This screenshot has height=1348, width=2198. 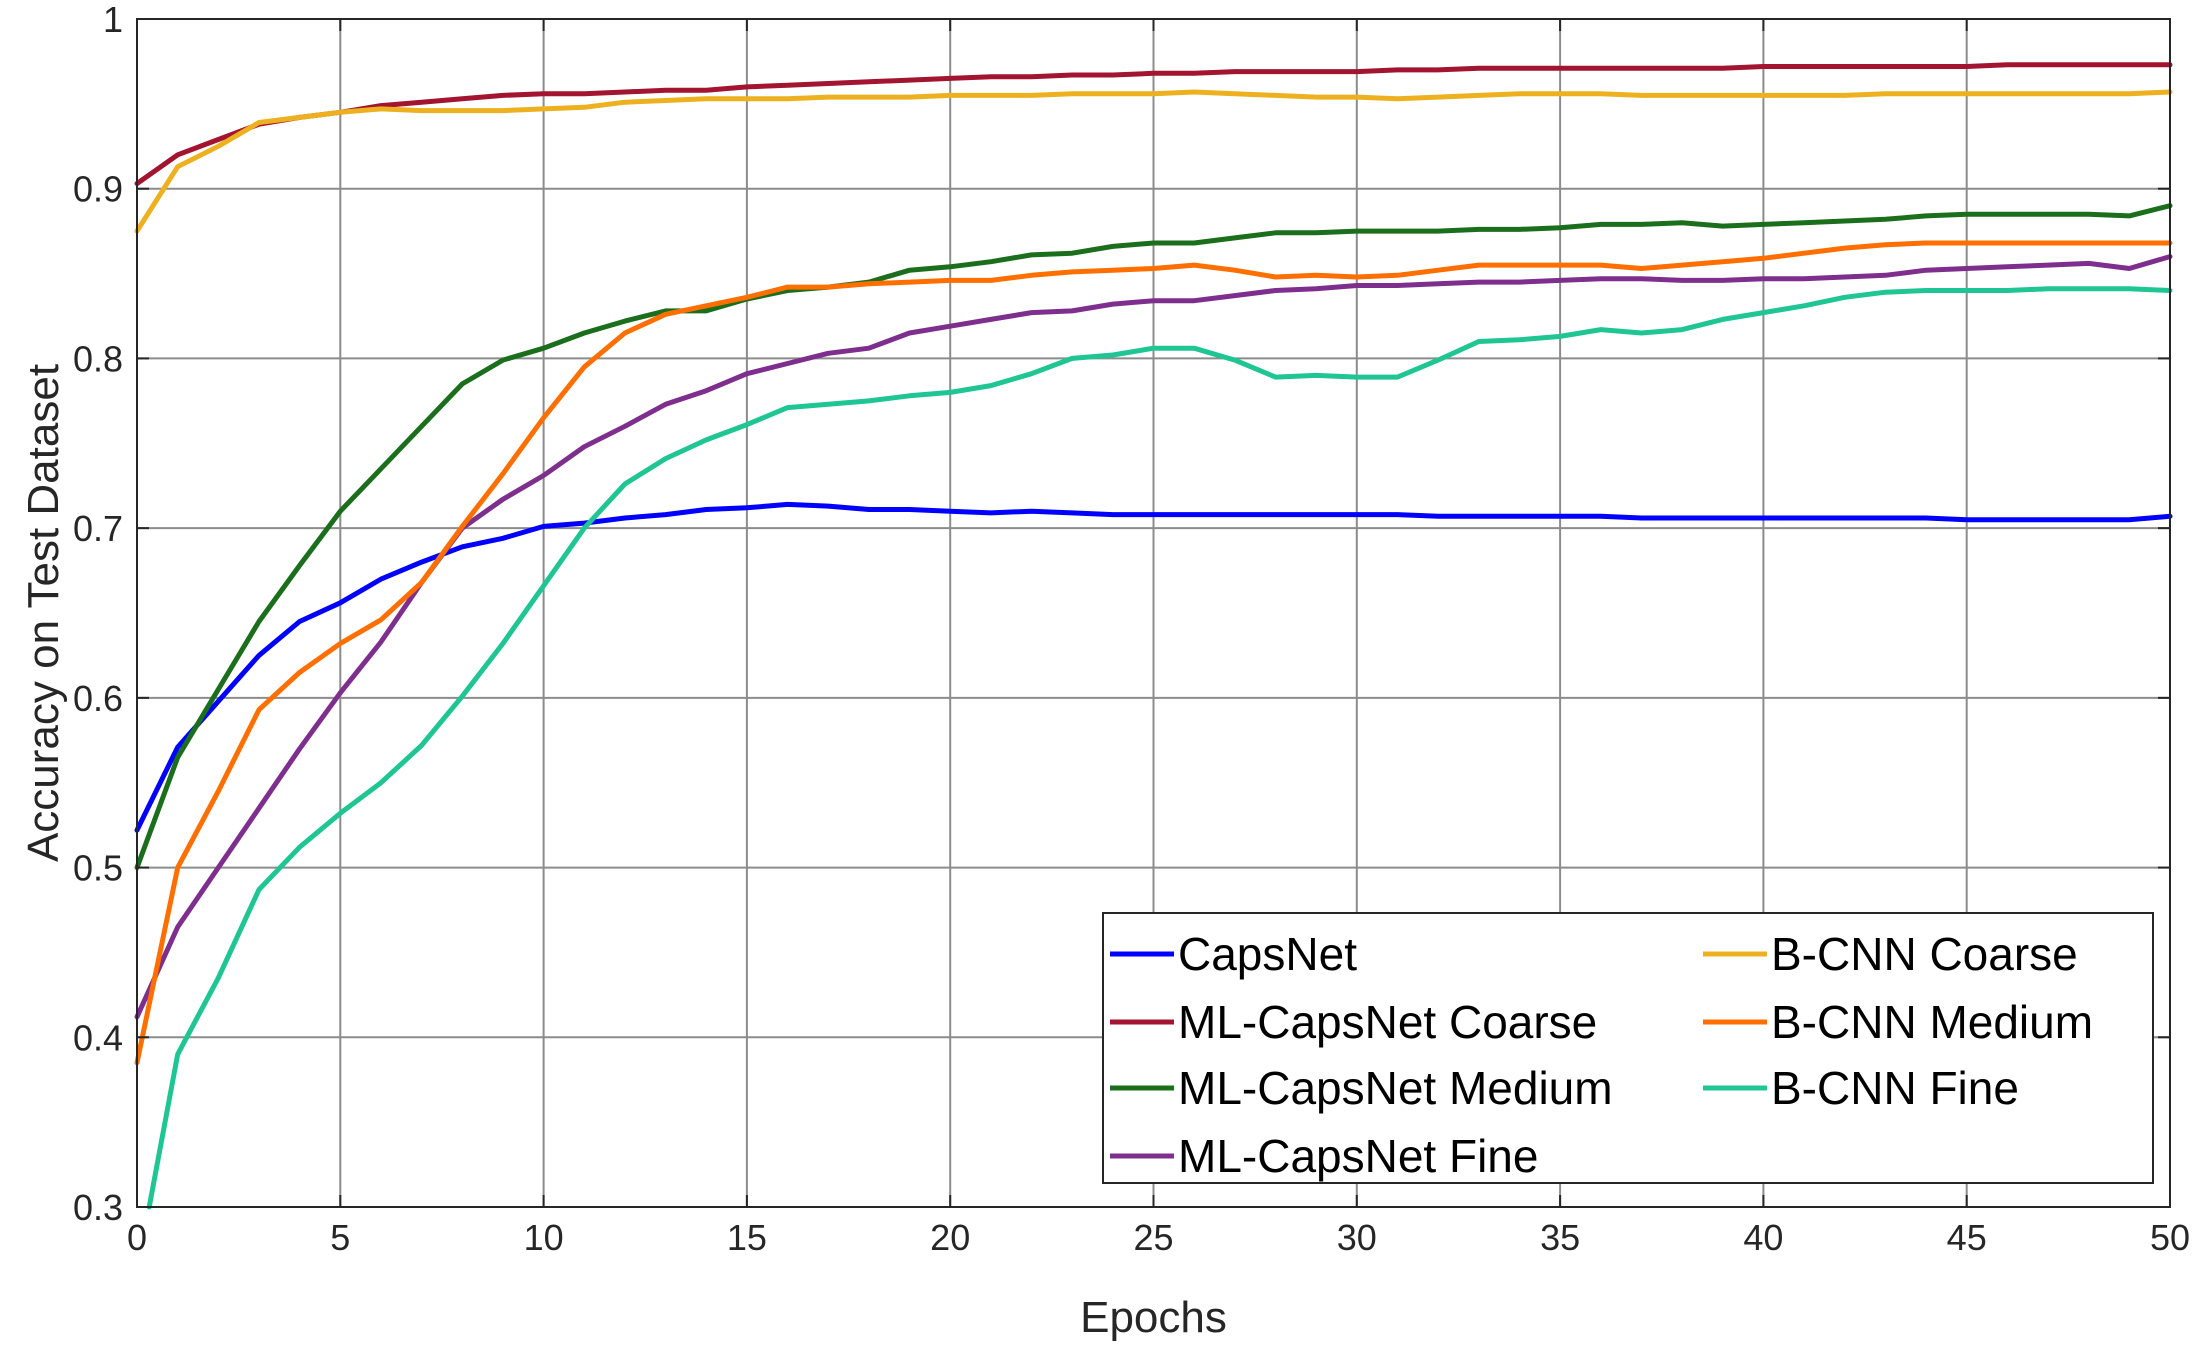 I want to click on y-tick-label: 0.4, so click(x=98, y=1037).